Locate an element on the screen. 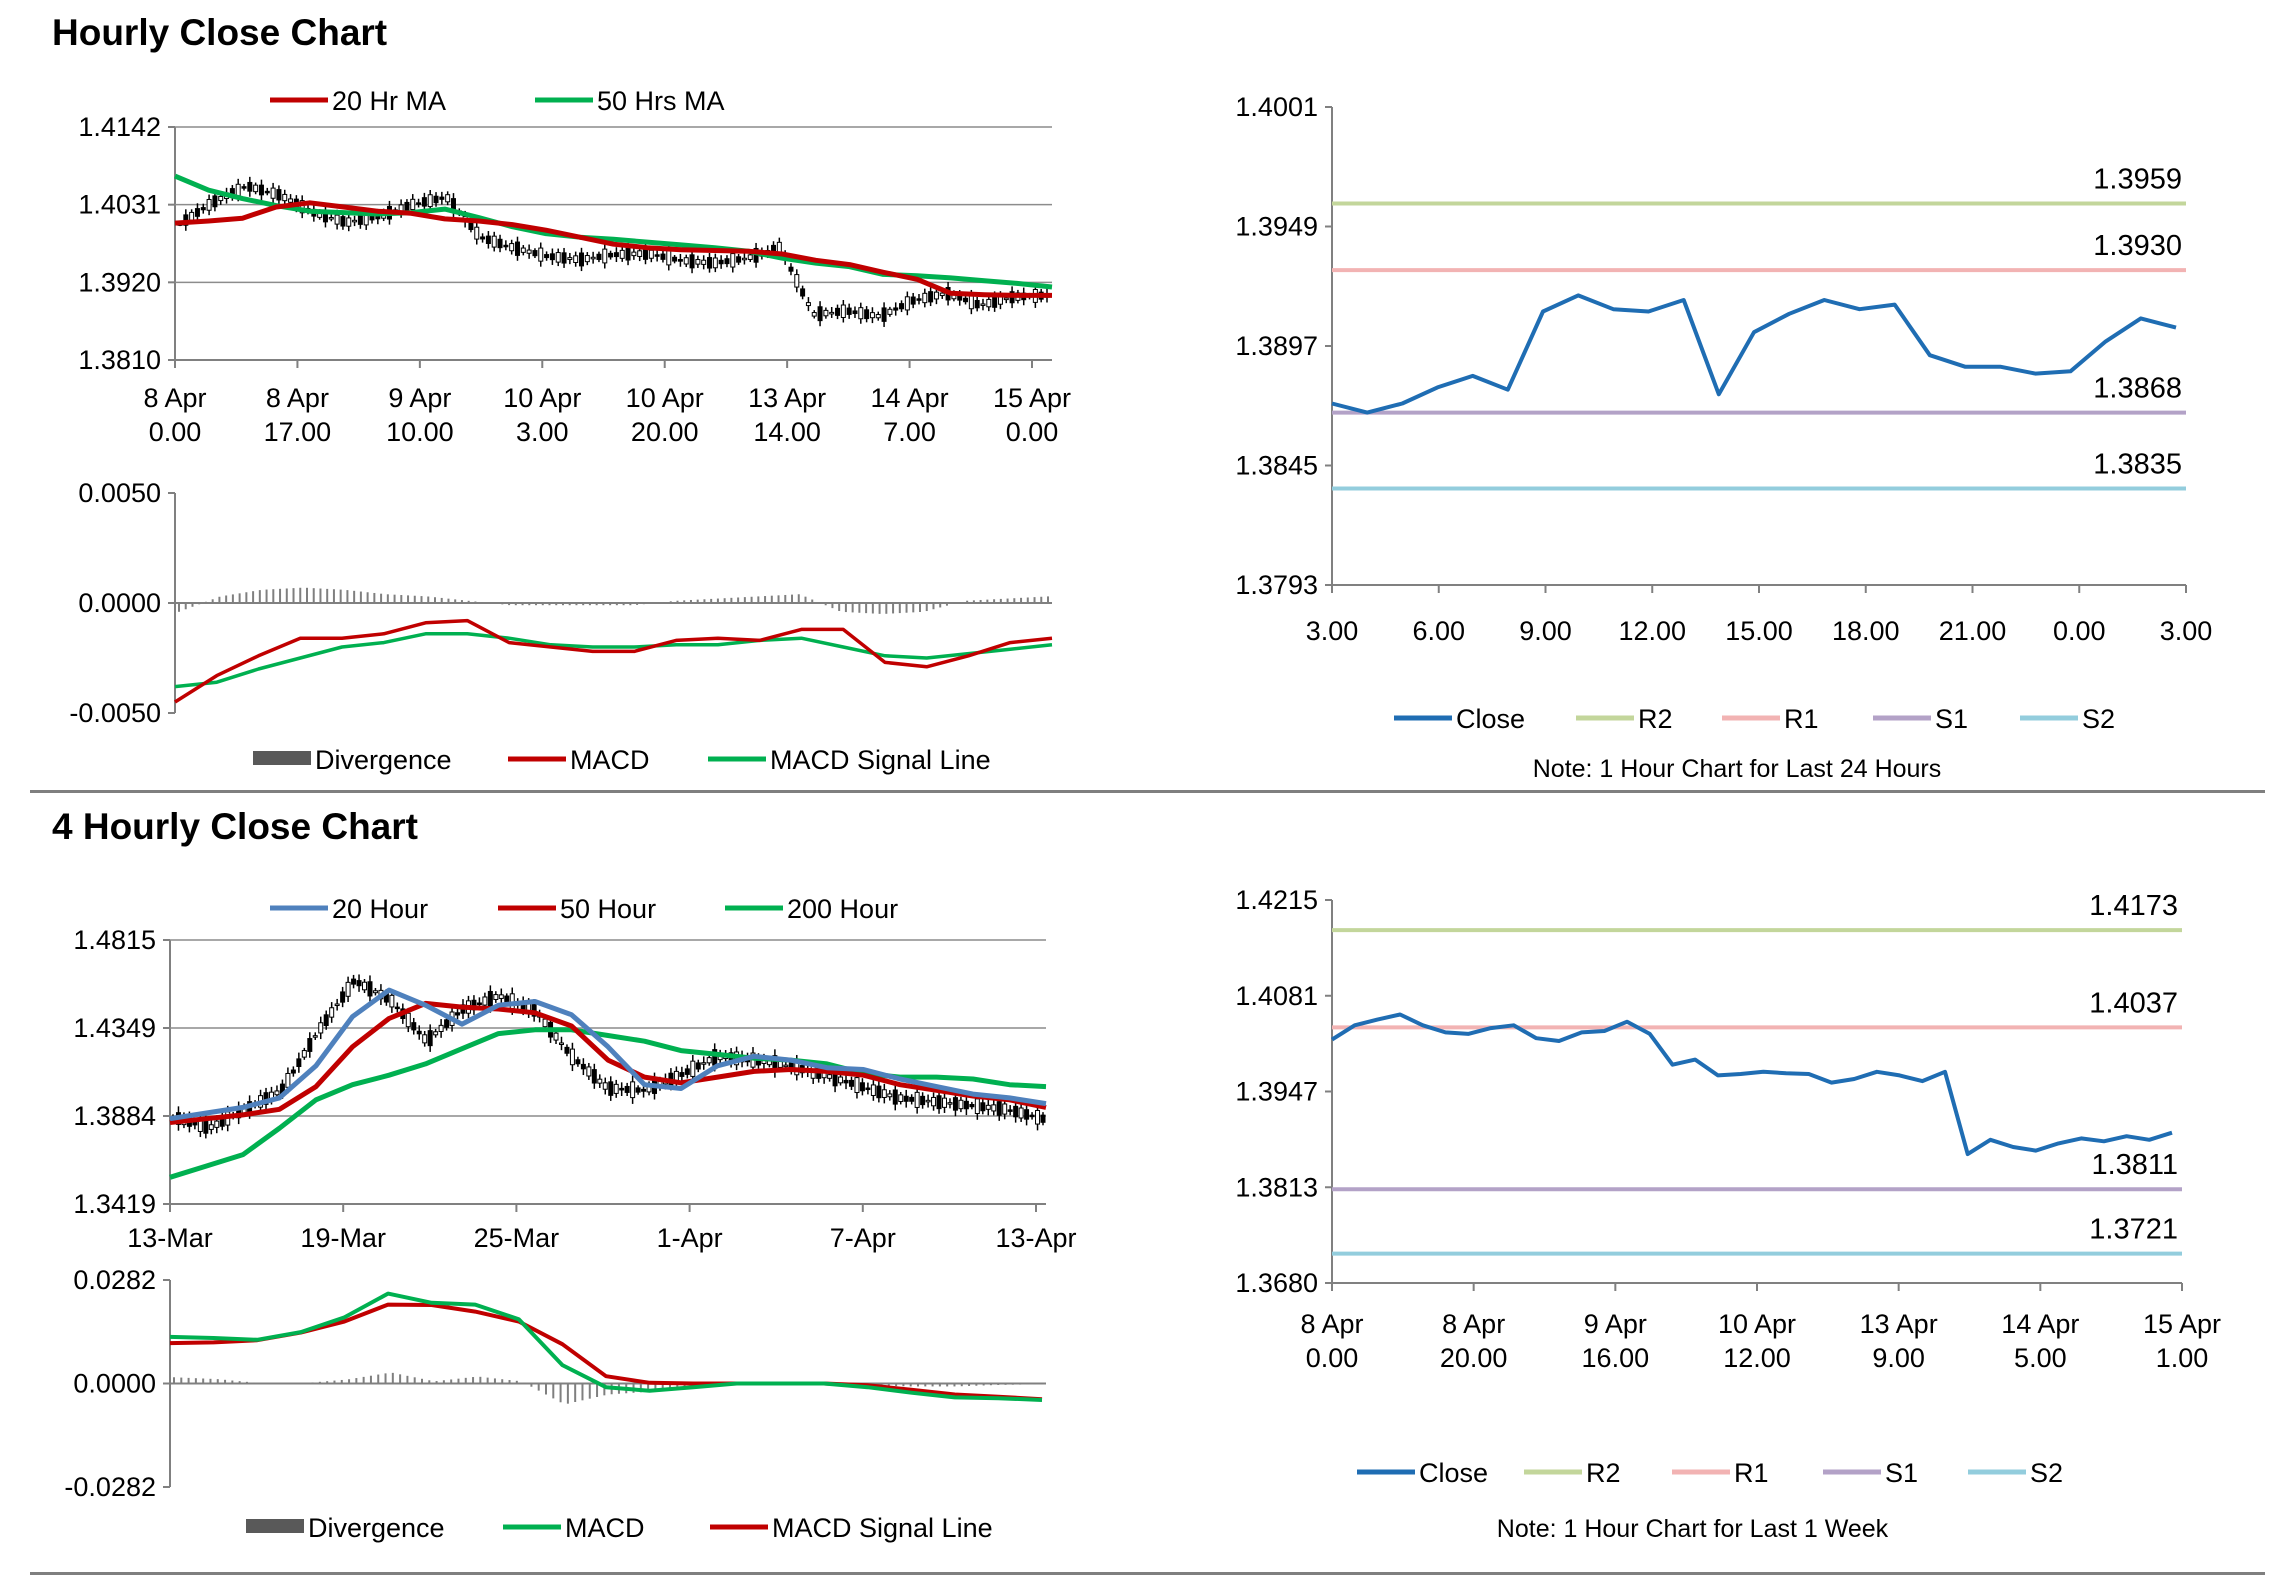 This screenshot has width=2291, height=1577. hourly-close-24h-x-tick-label: 12.00 is located at coordinates (1652, 631).